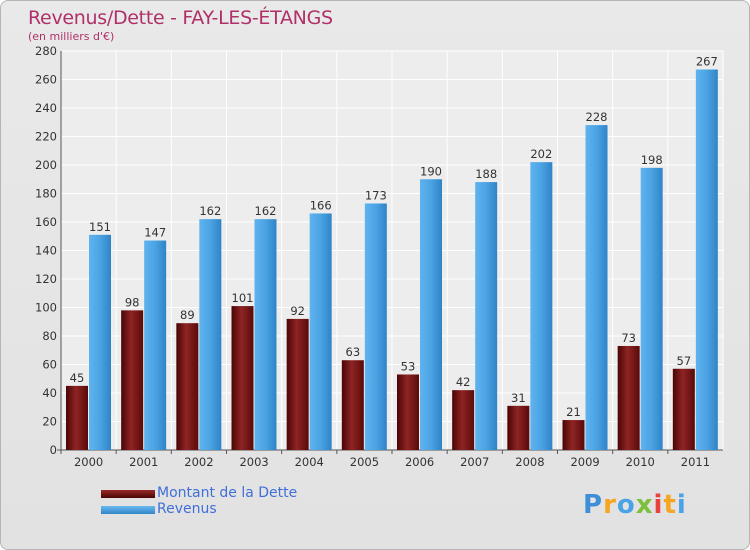  Describe the element at coordinates (419, 462) in the screenshot. I see `x-tick-label: 2006` at that location.